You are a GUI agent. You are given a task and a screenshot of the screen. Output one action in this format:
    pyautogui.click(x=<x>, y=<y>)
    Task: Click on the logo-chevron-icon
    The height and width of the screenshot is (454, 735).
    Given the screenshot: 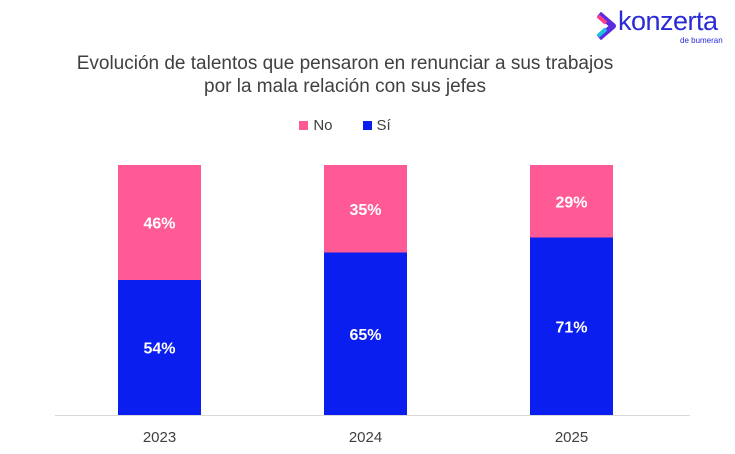 What is the action you would take?
    pyautogui.click(x=606, y=26)
    